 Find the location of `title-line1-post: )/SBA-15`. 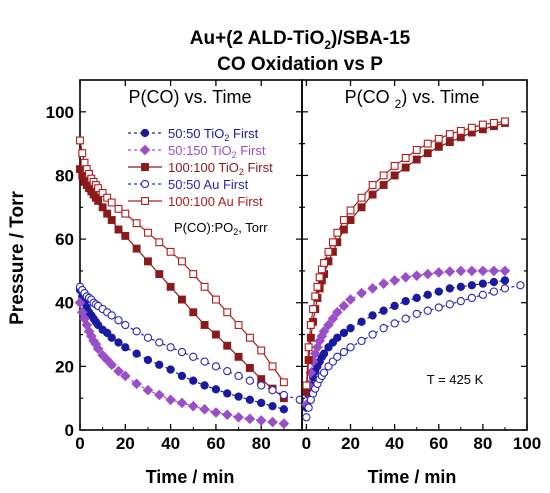

title-line1-post: )/SBA-15 is located at coordinates (371, 38).